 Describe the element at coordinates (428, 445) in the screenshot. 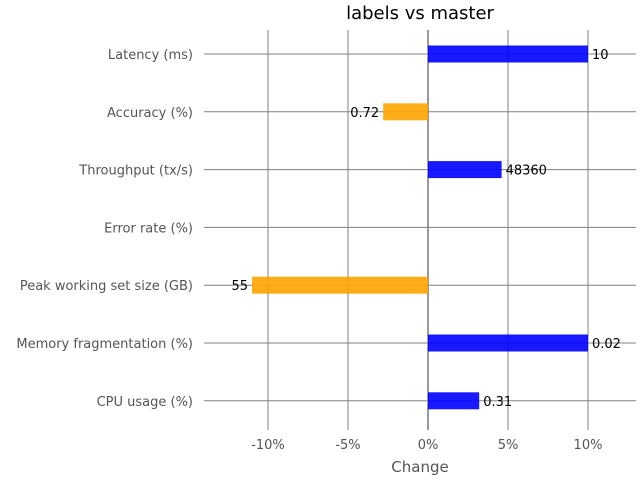

I see `x-tick-label: 0%` at that location.